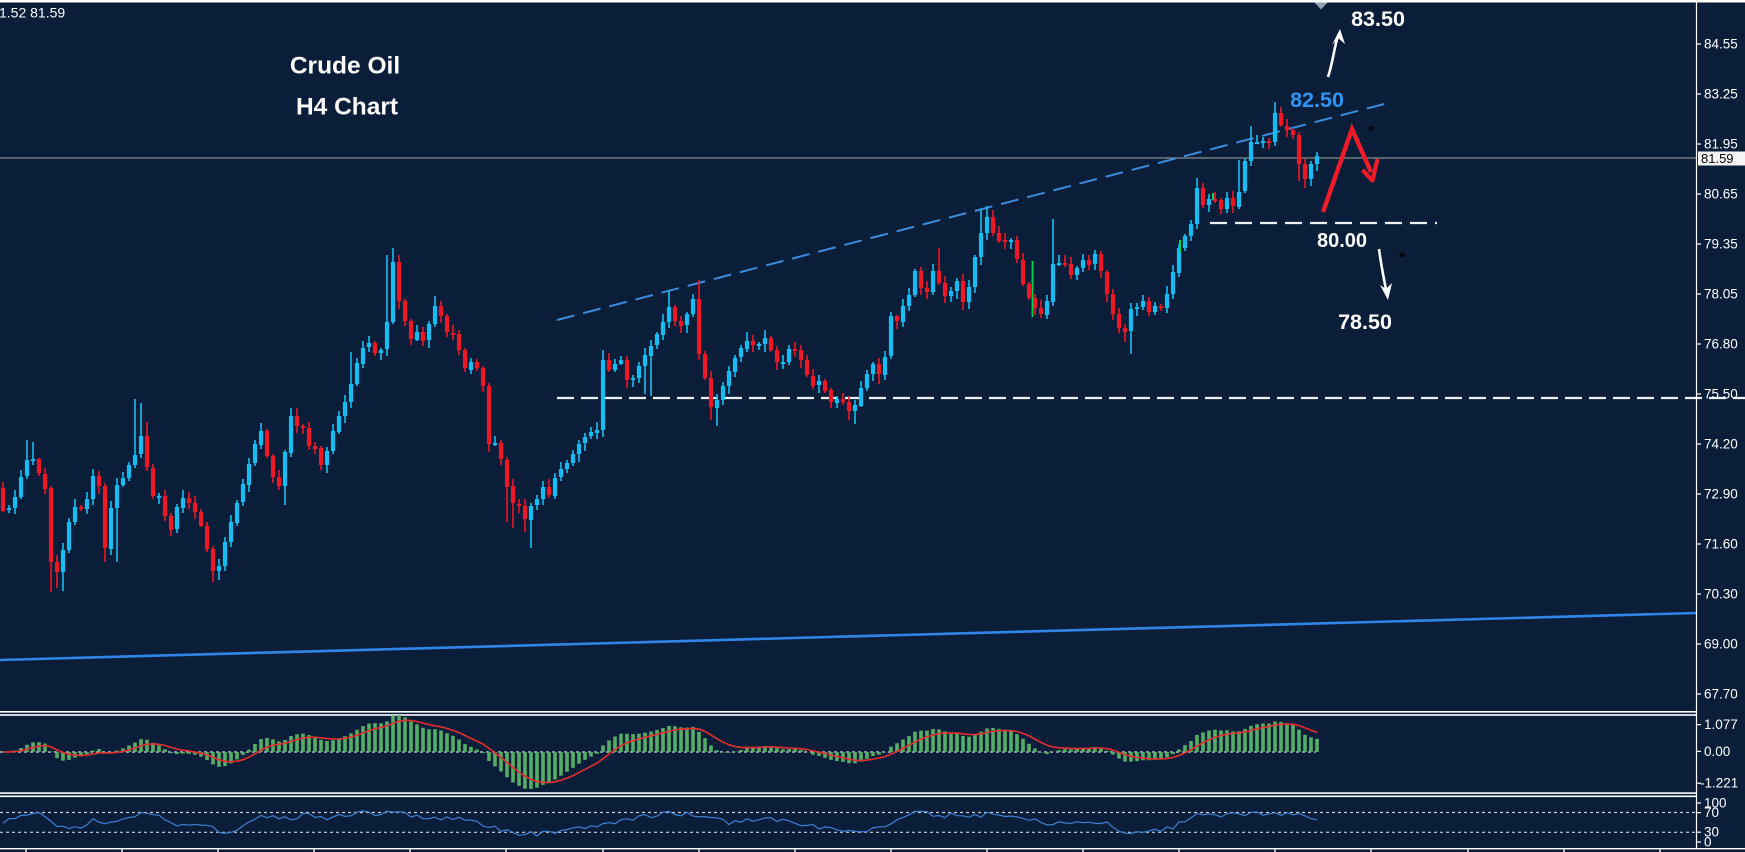 Image resolution: width=1745 pixels, height=852 pixels. Describe the element at coordinates (1721, 394) in the screenshot. I see `svg-text: 75.50` at that location.